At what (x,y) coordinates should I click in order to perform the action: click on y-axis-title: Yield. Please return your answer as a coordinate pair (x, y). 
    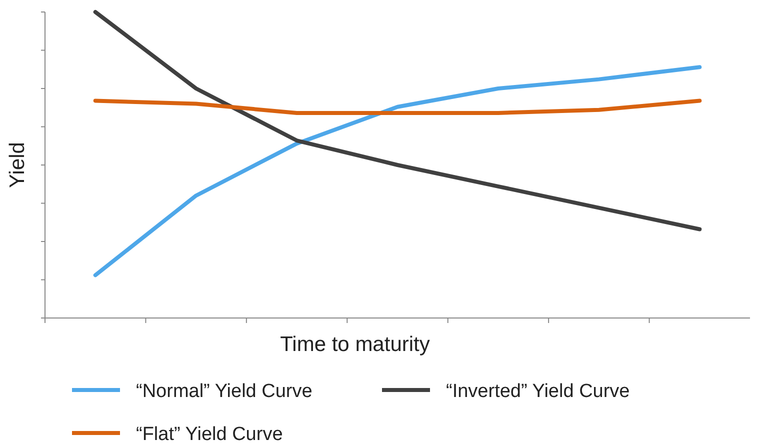
    Looking at the image, I should click on (17, 165).